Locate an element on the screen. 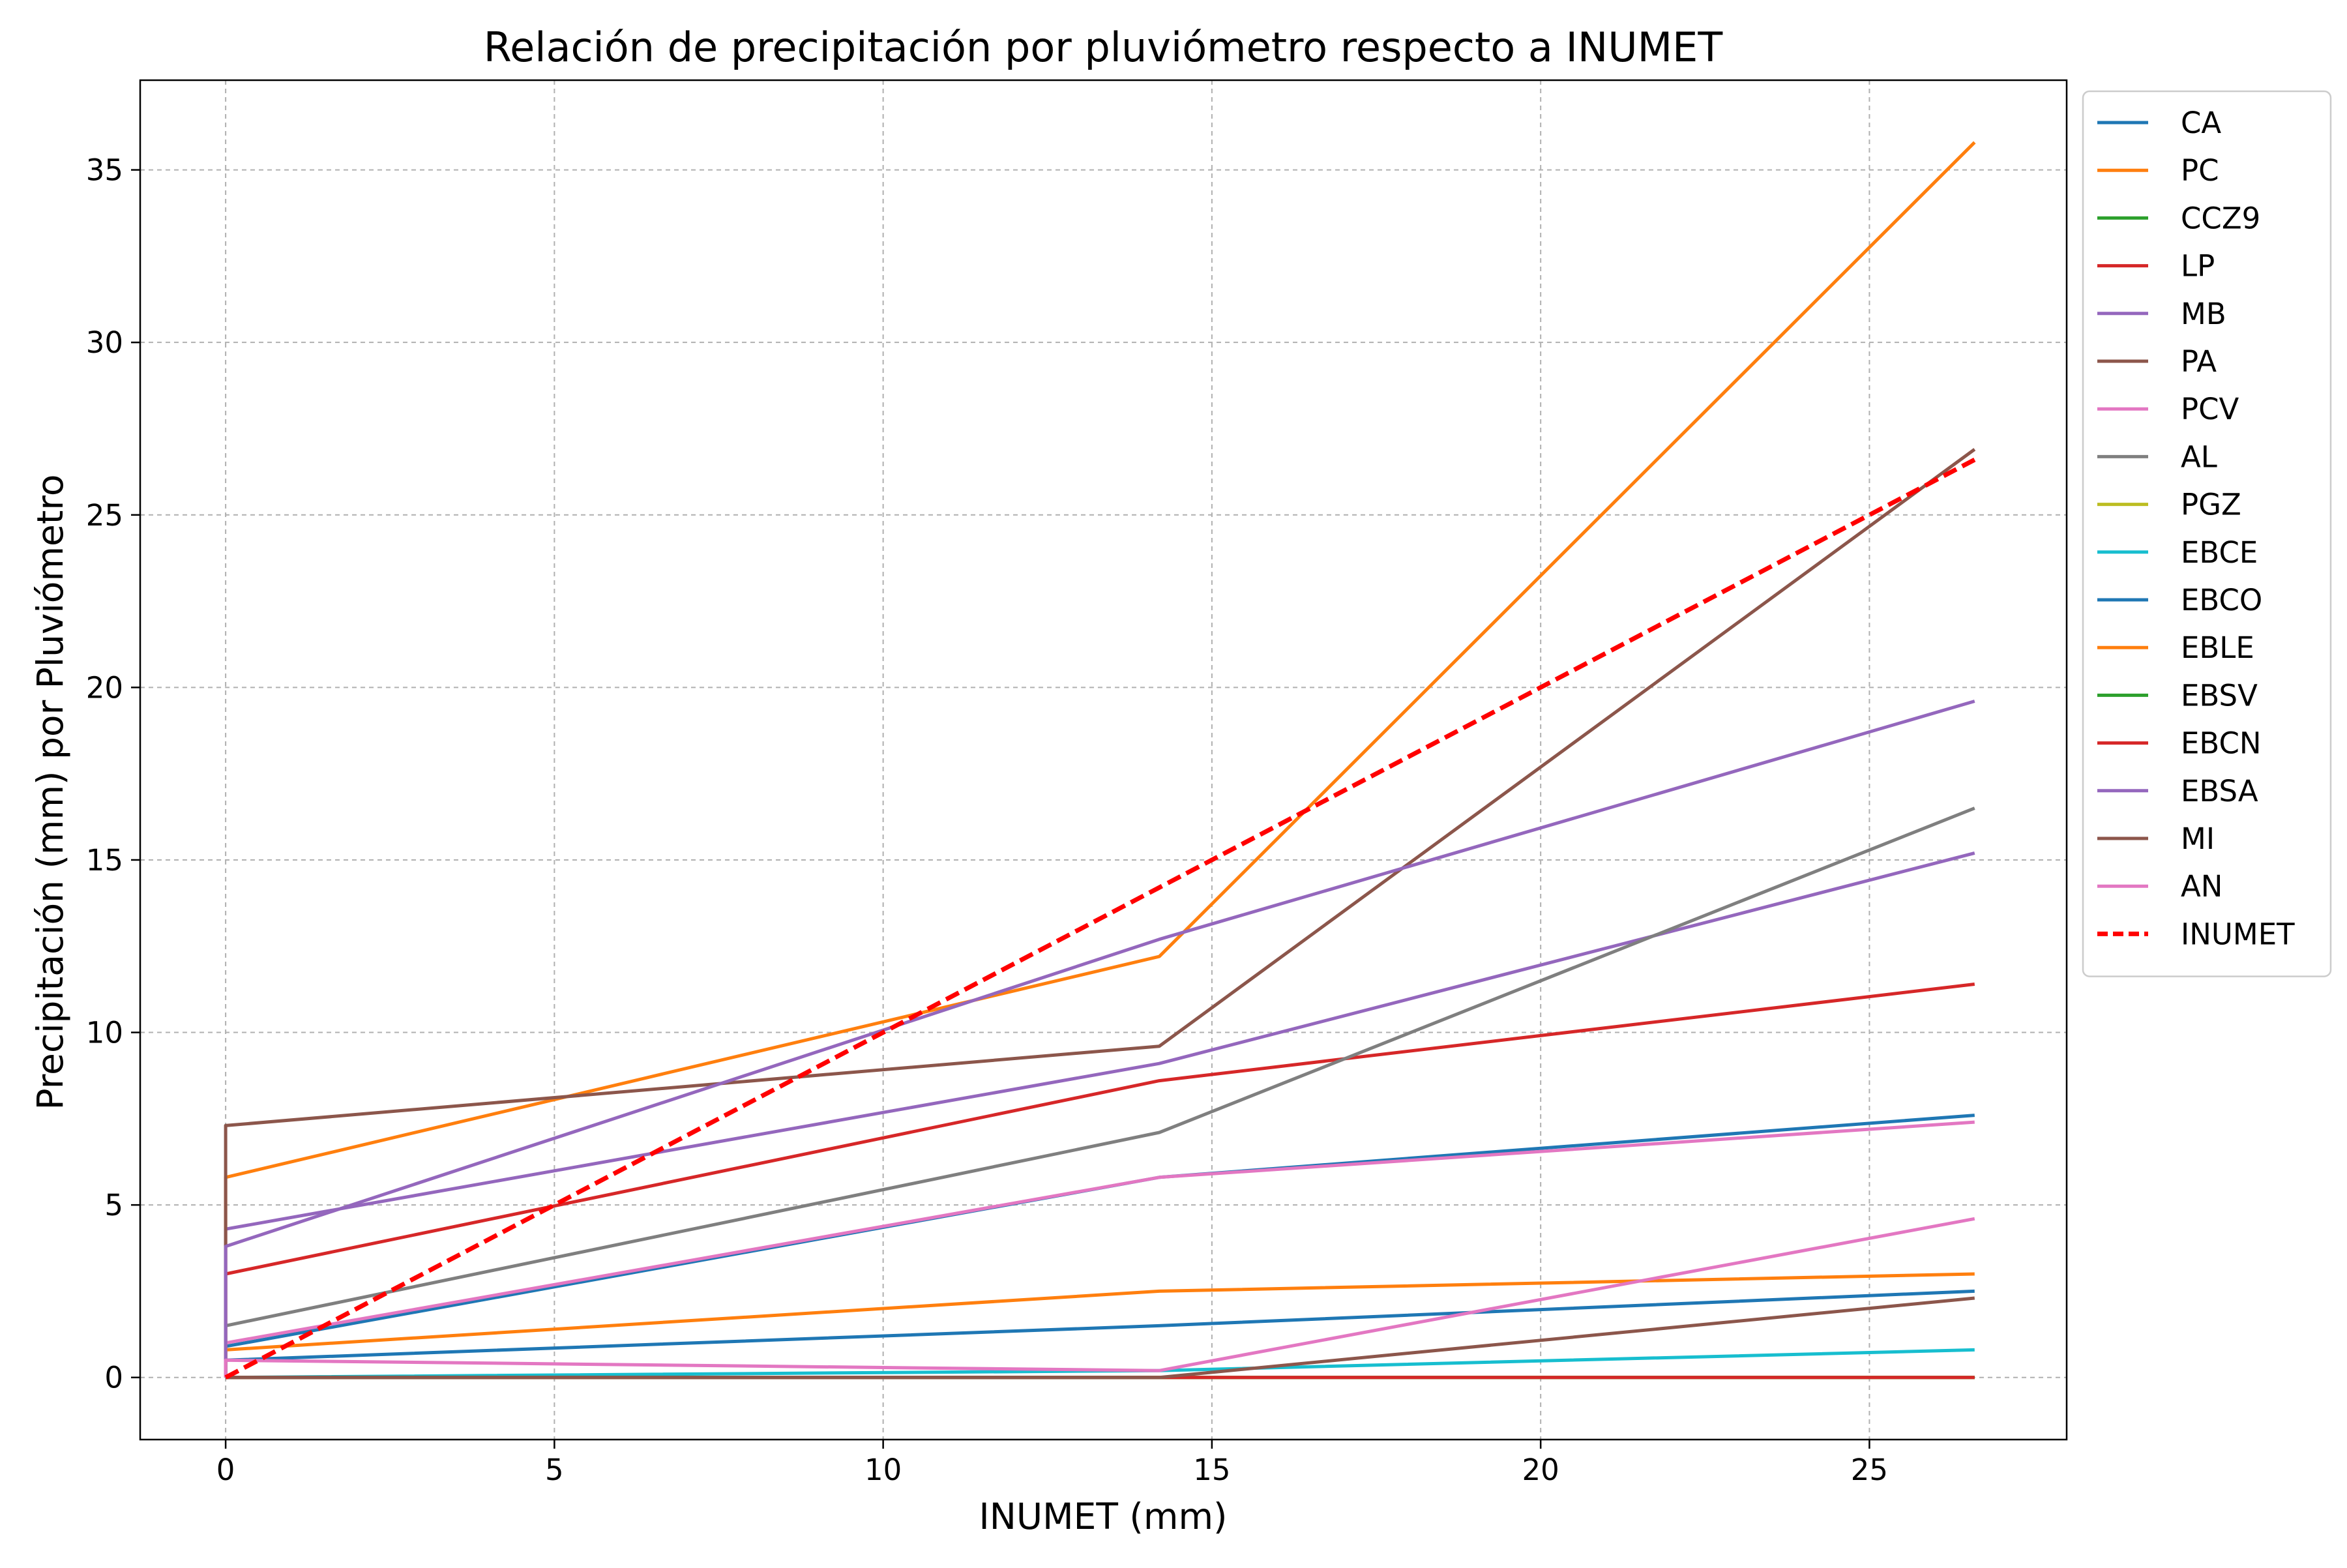 This screenshot has height=1568, width=2347. y-tick-label: 0 is located at coordinates (113, 1378).